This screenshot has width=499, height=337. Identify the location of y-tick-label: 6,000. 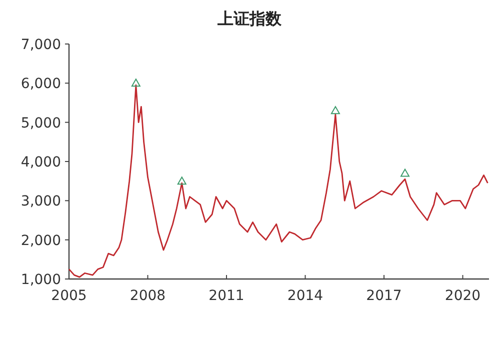
(40, 84).